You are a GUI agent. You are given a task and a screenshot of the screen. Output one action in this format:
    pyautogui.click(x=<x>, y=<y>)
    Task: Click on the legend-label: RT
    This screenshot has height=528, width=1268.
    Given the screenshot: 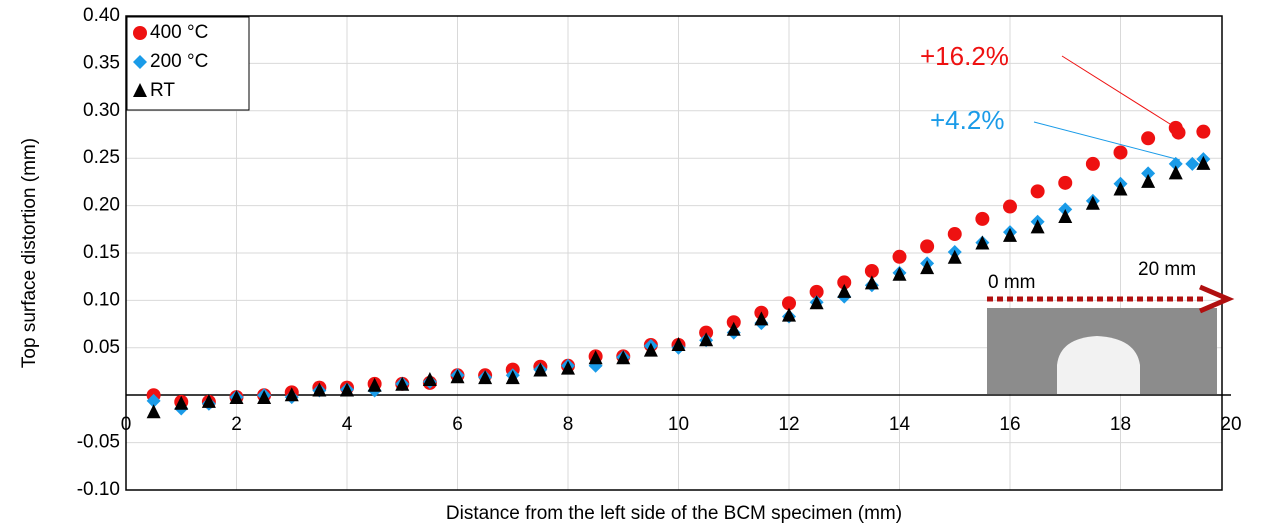 What is the action you would take?
    pyautogui.click(x=162, y=90)
    